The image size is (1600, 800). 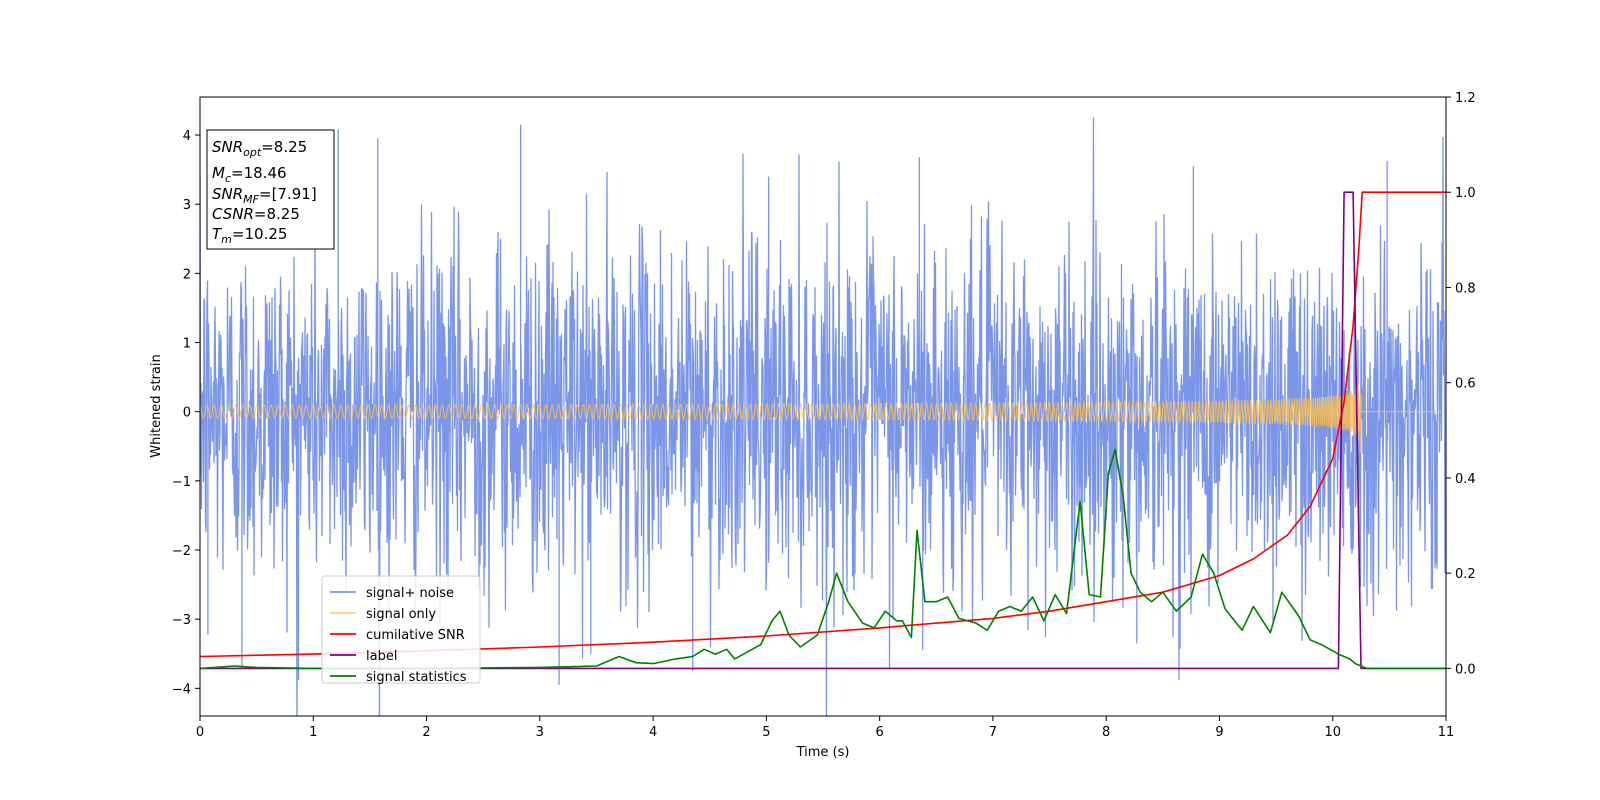 What do you see at coordinates (993, 732) in the screenshot?
I see `x-tick-label: 7` at bounding box center [993, 732].